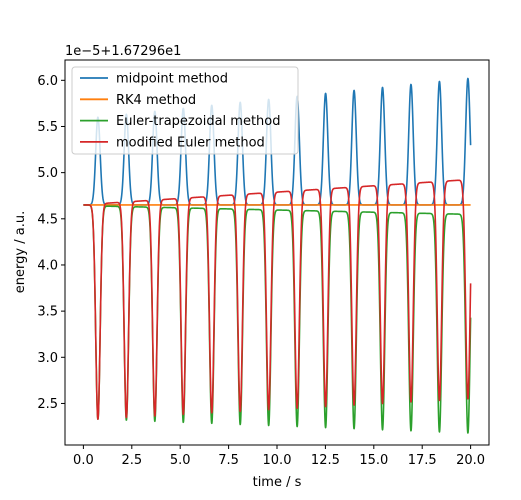 This screenshot has height=500, width=521. I want to click on y-tick-label: 3.0, so click(47, 358).